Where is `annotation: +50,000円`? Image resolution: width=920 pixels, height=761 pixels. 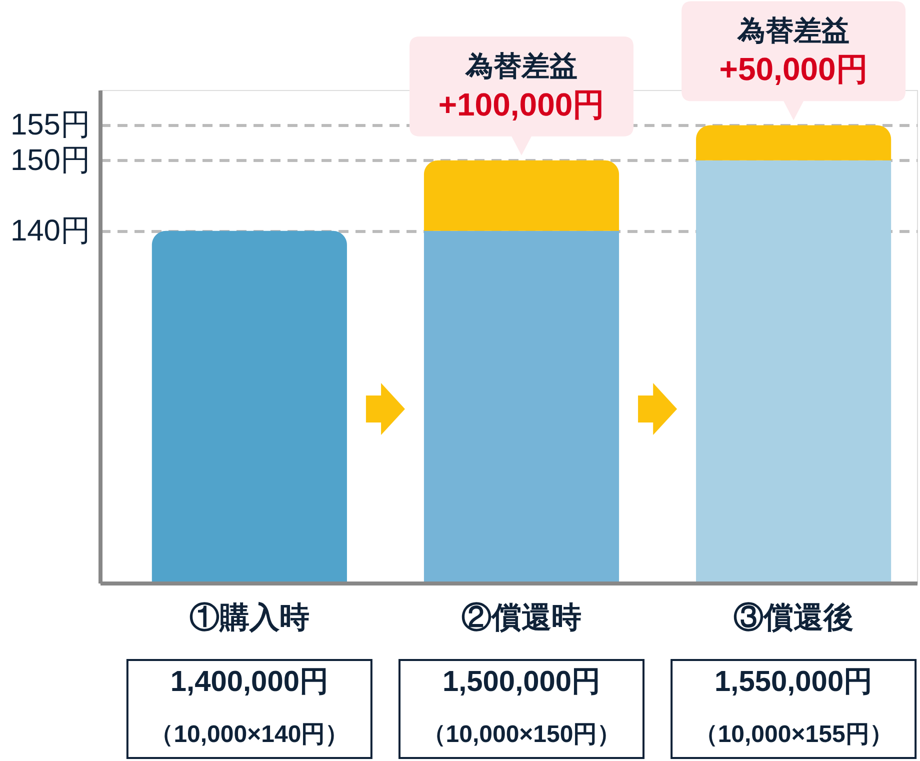
annotation: +50,000円 is located at coordinates (793, 69).